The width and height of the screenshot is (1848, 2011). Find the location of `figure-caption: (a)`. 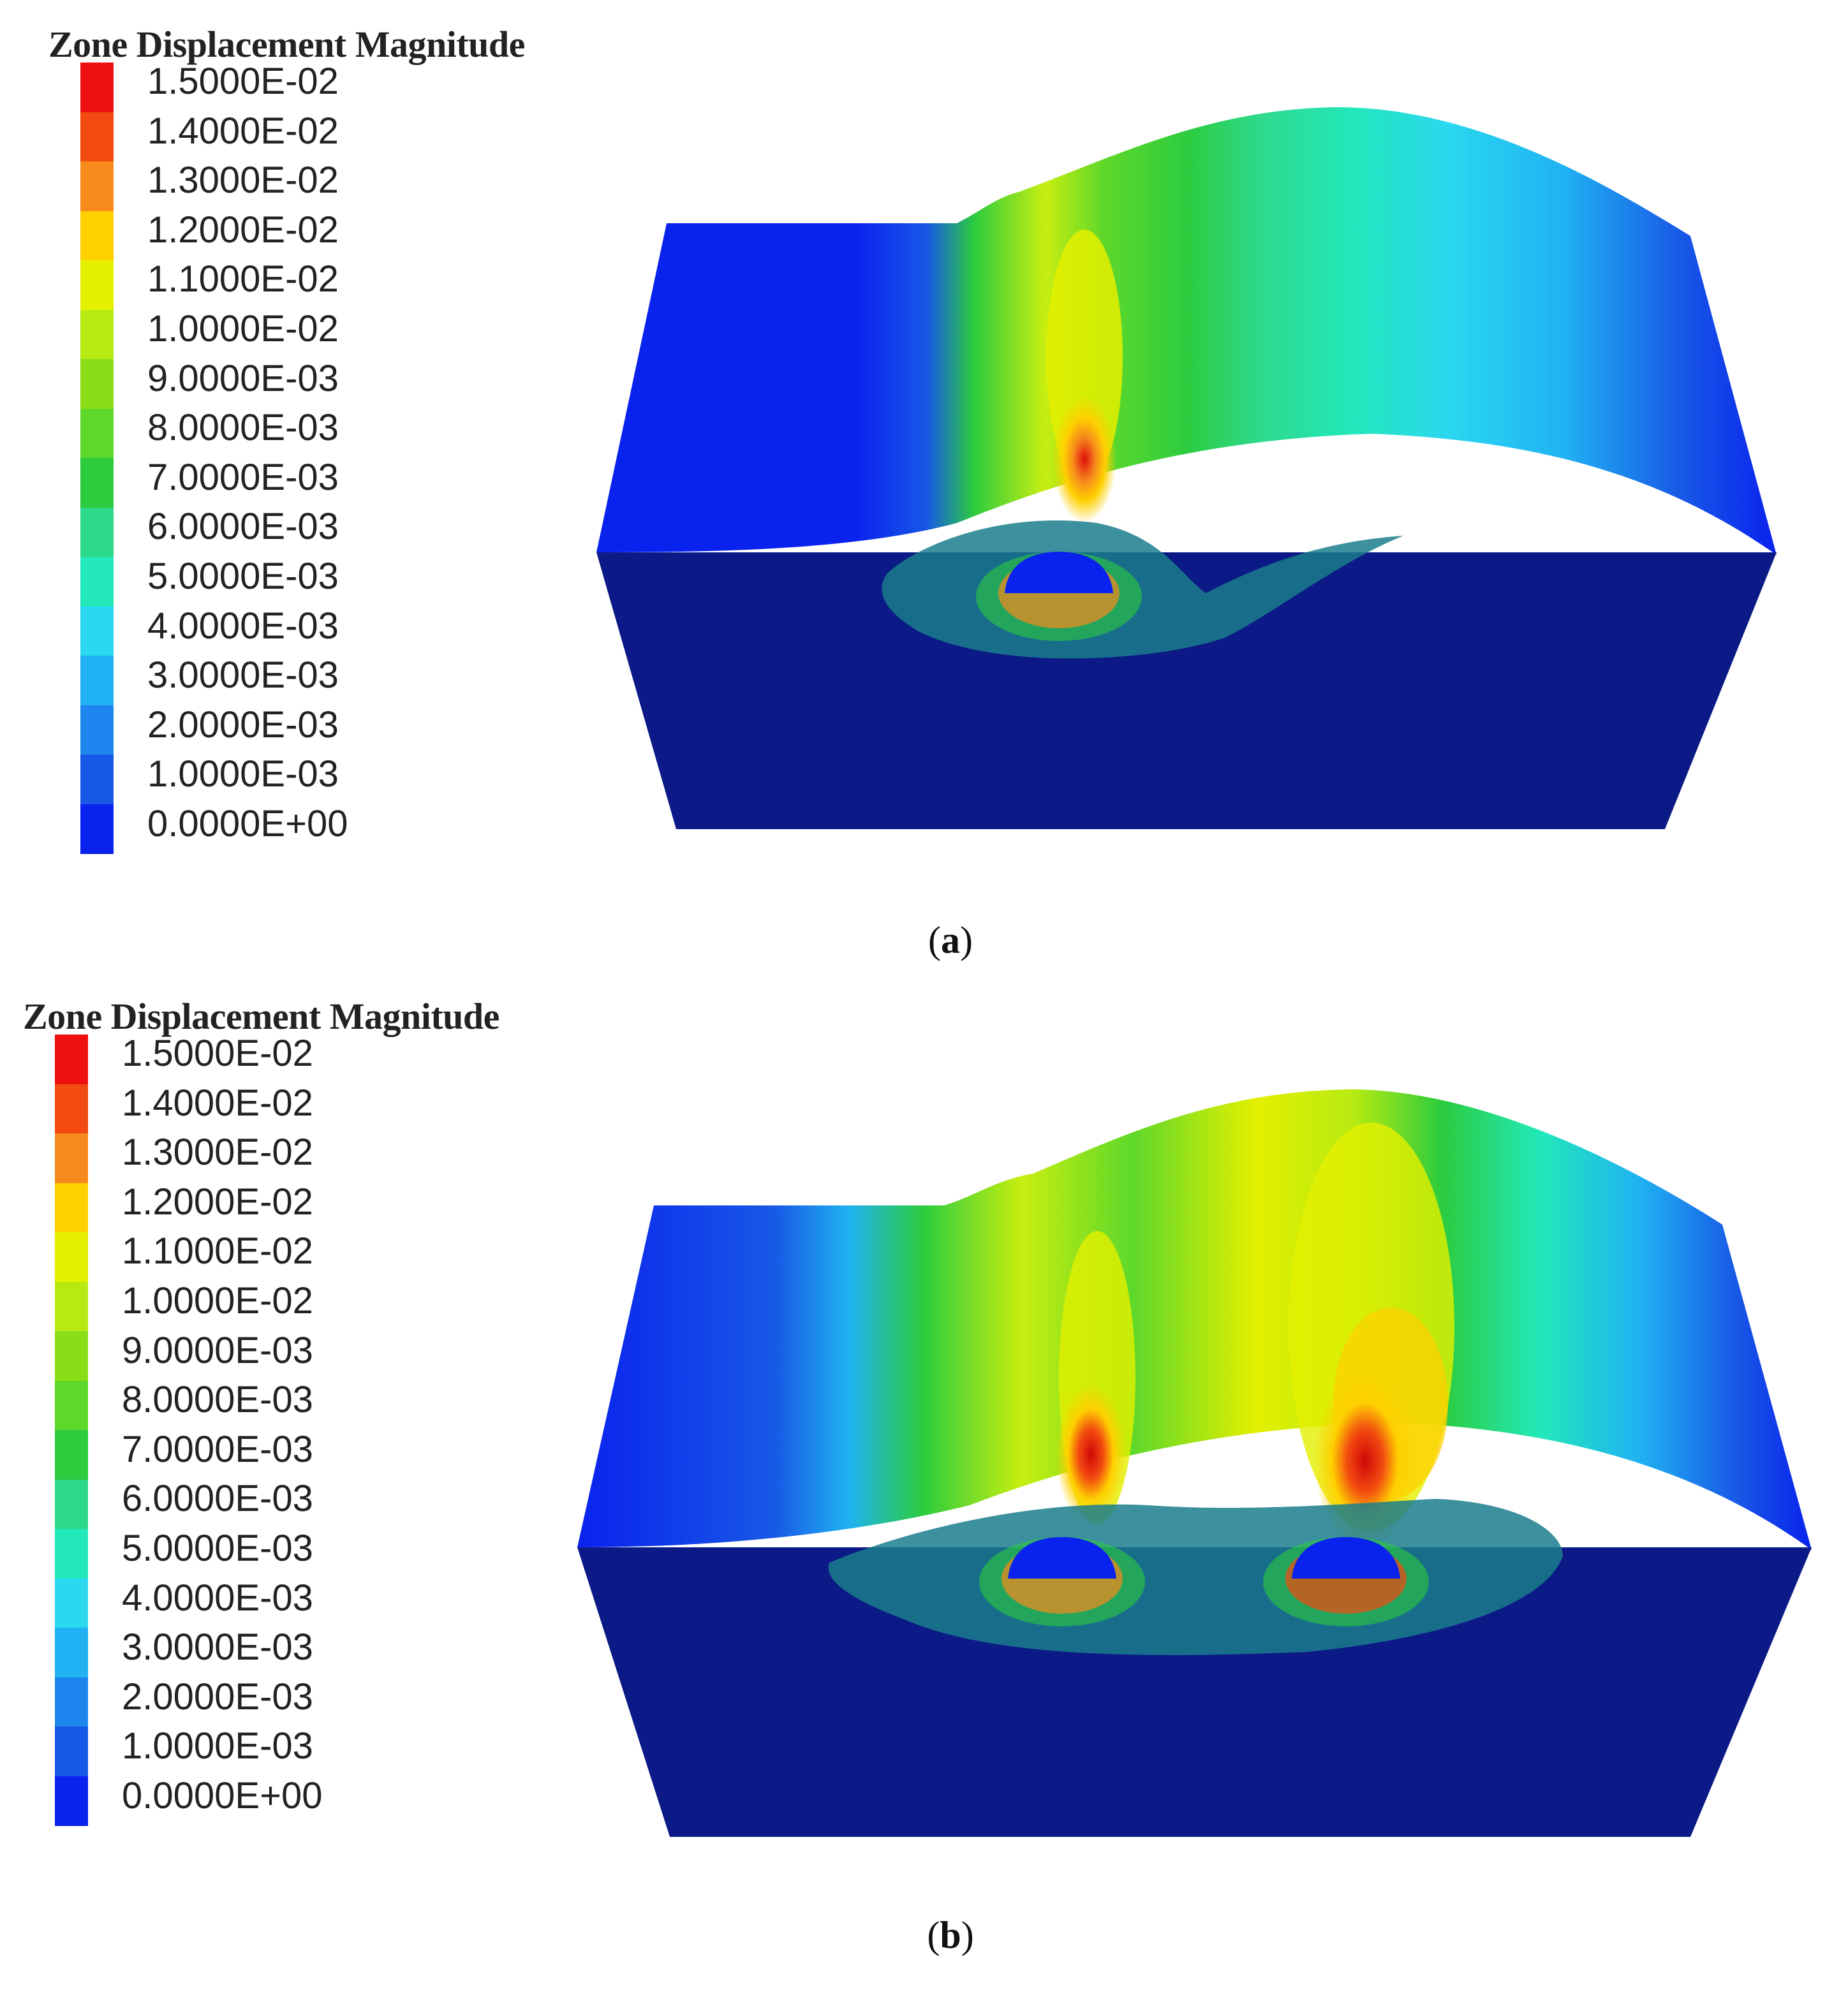

figure-caption: (a) is located at coordinates (950, 940).